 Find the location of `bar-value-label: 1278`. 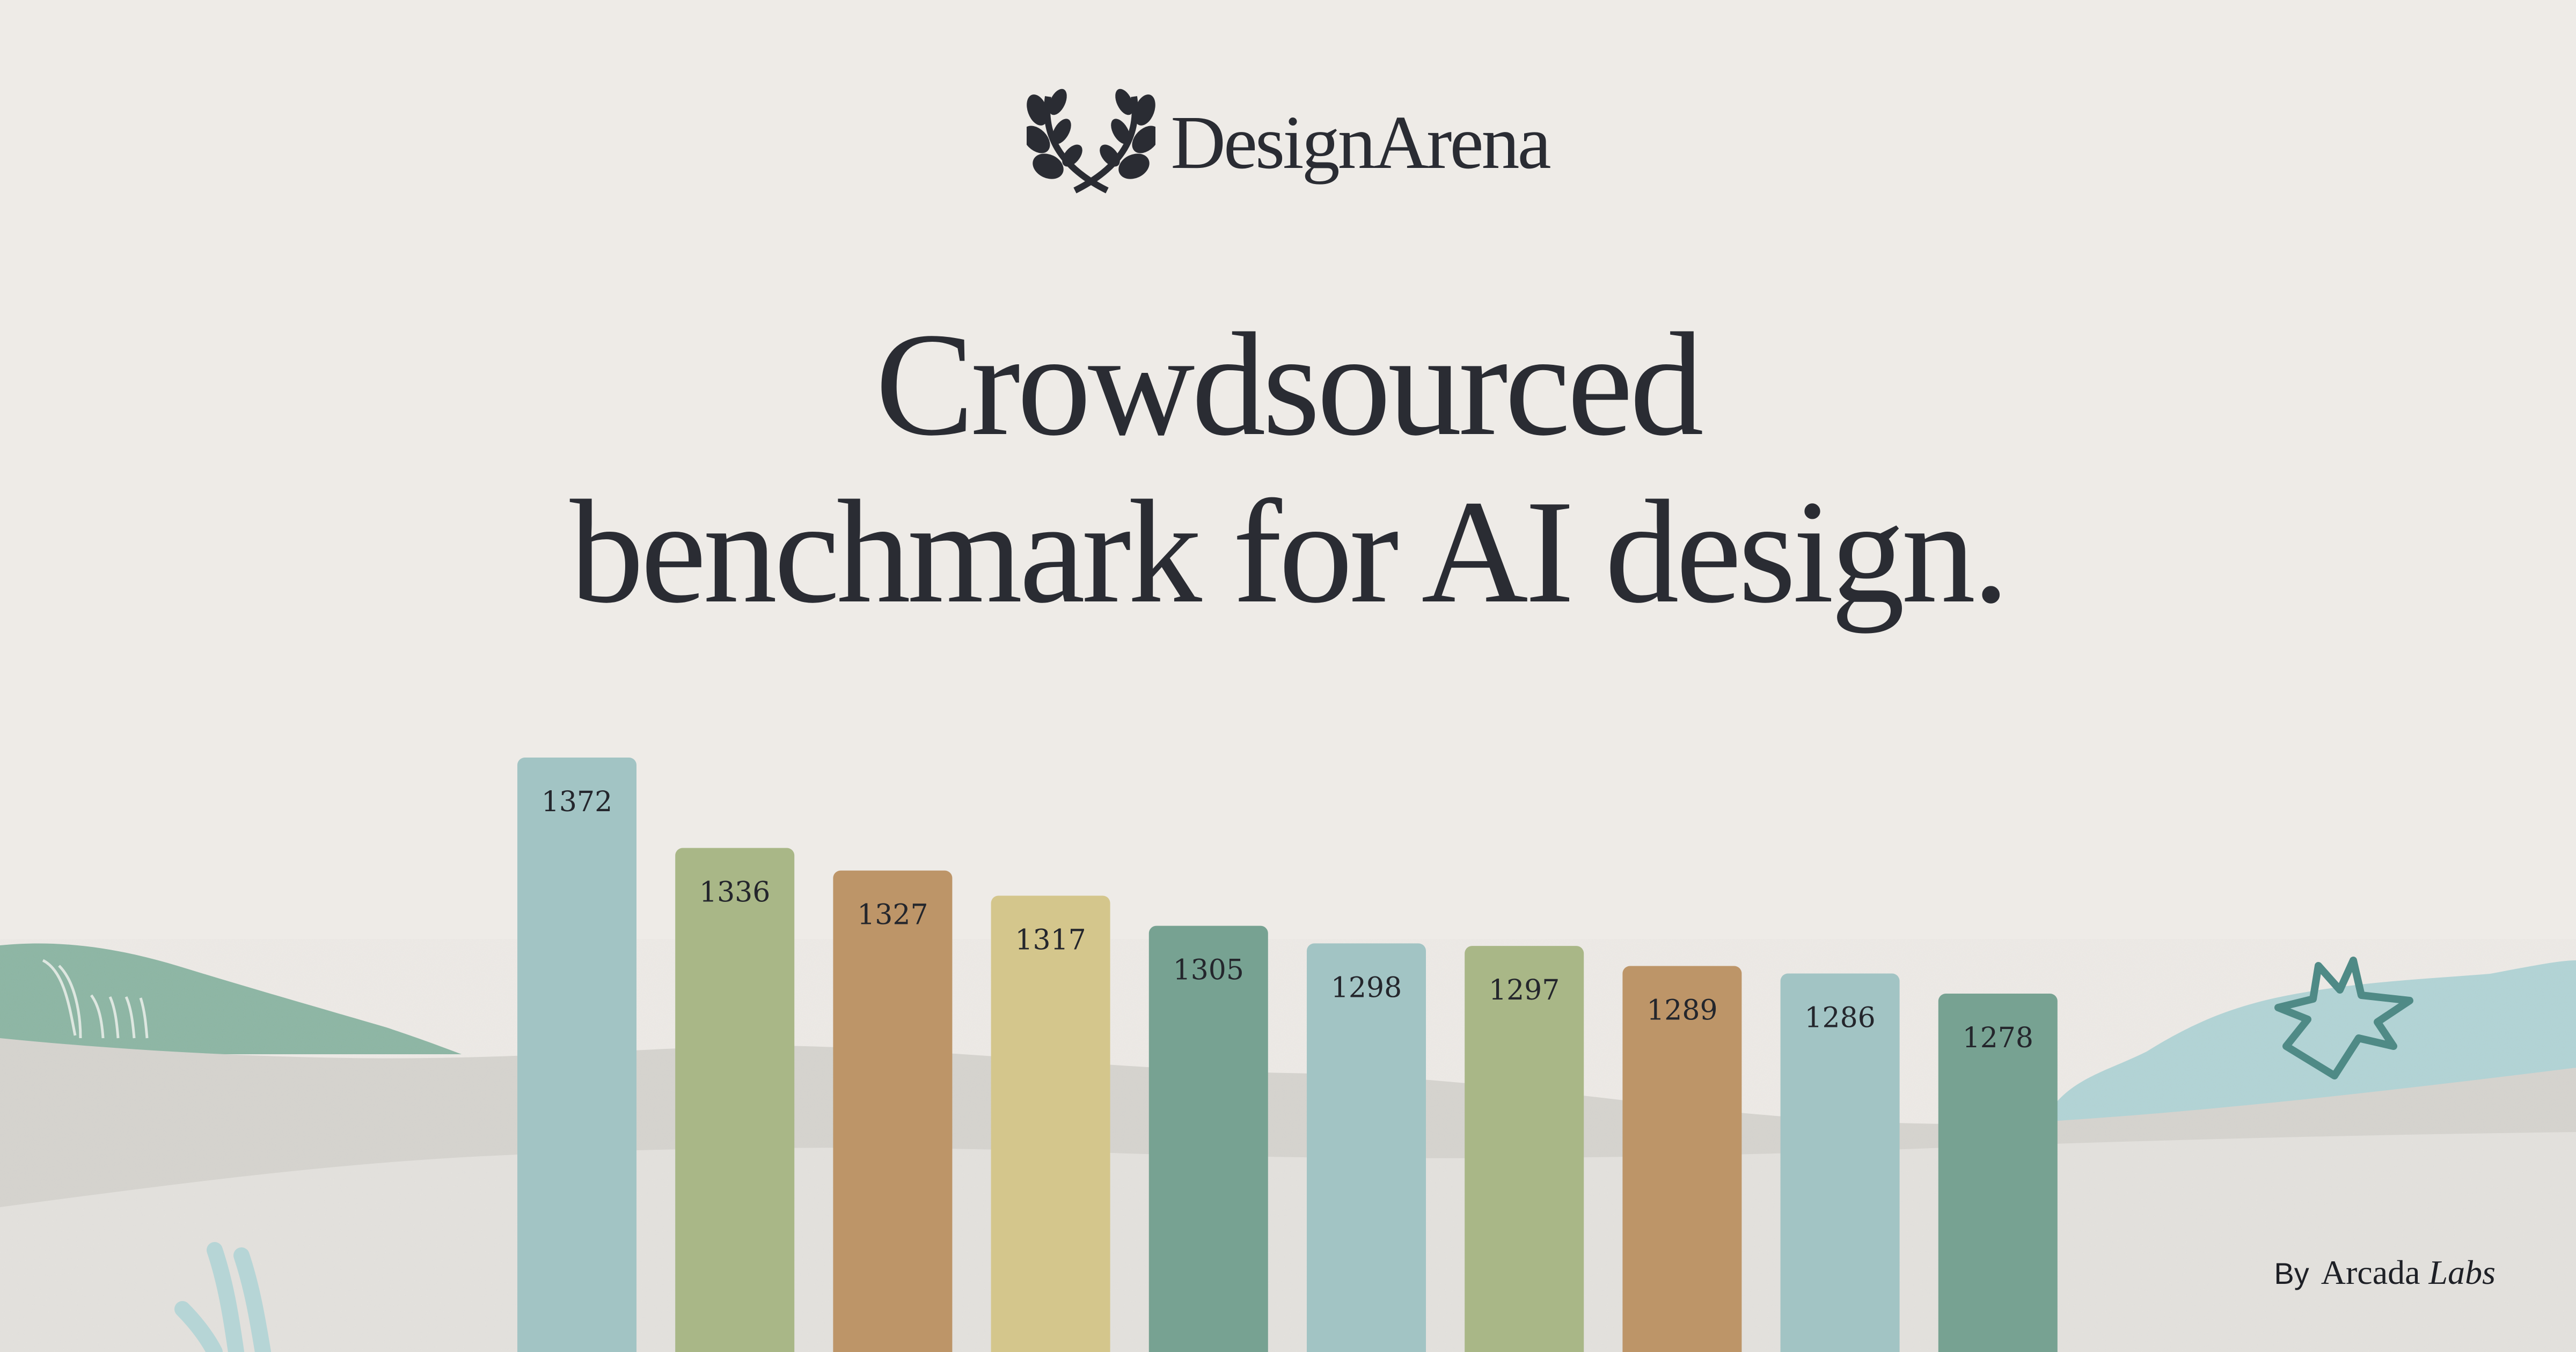

bar-value-label: 1278 is located at coordinates (1998, 1038).